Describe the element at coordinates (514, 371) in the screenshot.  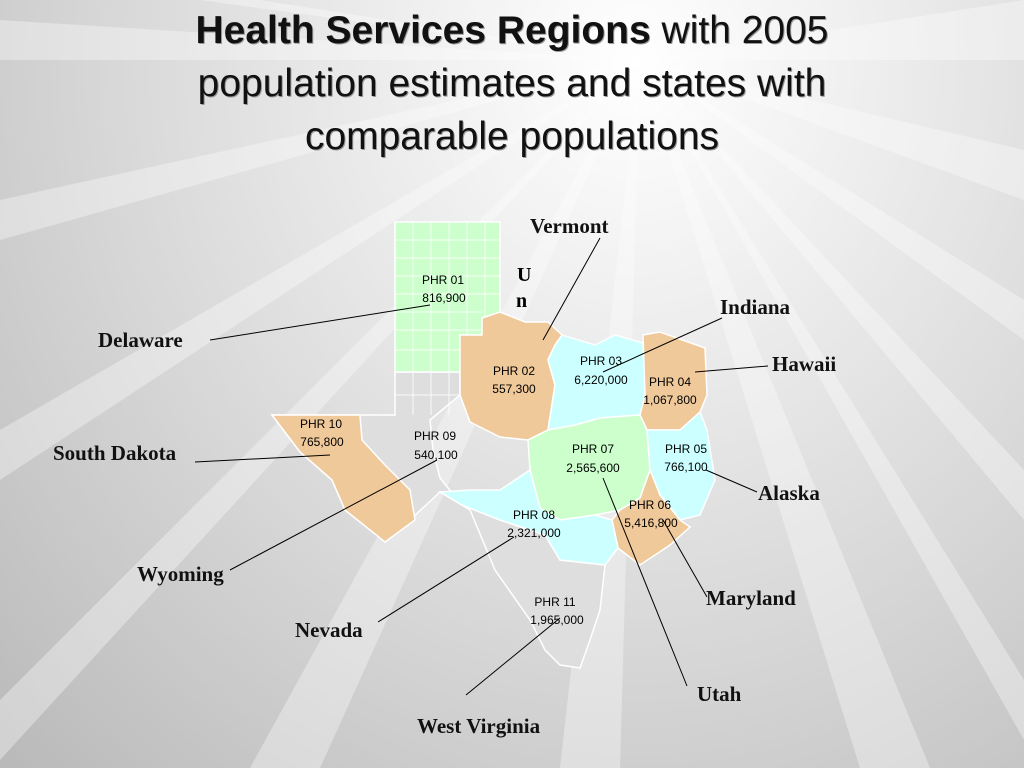
I see `phr02-name: PHR 02` at that location.